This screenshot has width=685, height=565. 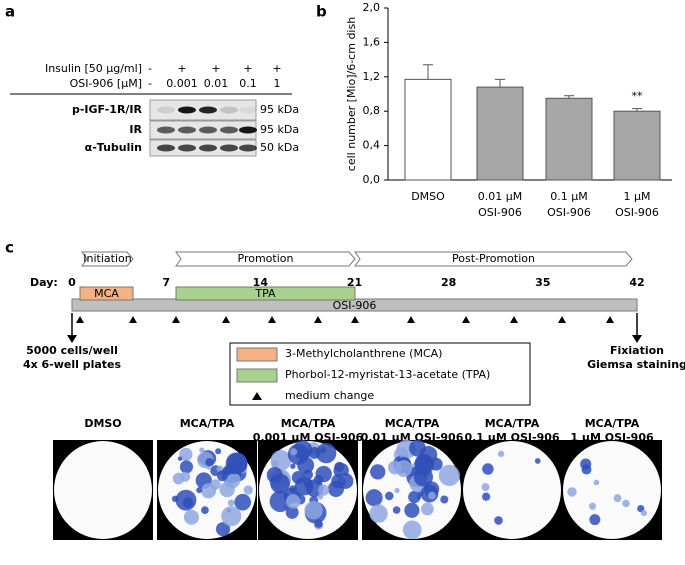 What do you see at coordinates (448, 282) in the screenshot?
I see `day-tick: 28` at bounding box center [448, 282].